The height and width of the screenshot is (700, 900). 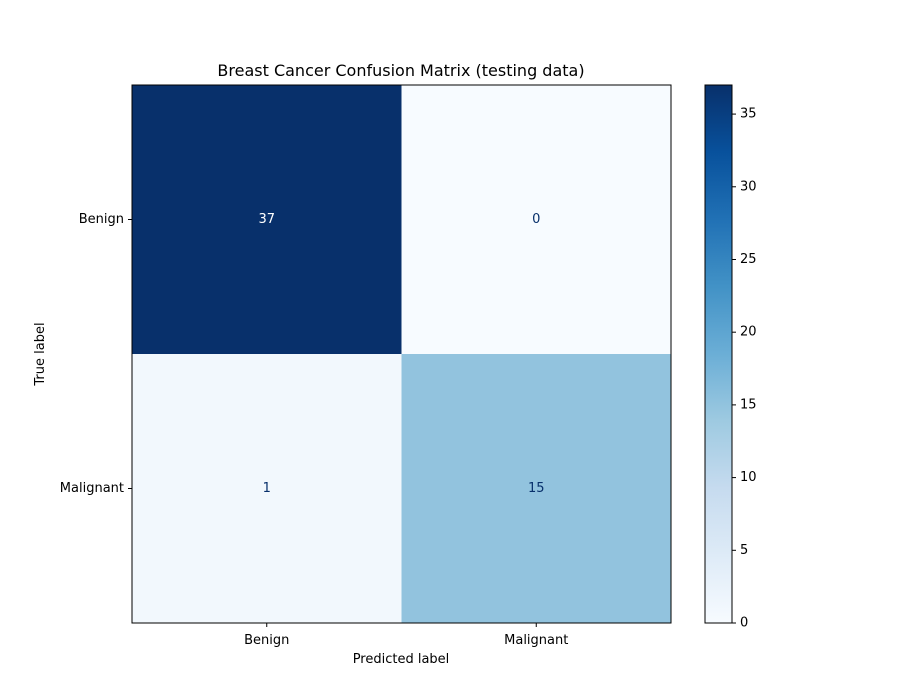 I want to click on x-tick-label: Benign, so click(x=266, y=640).